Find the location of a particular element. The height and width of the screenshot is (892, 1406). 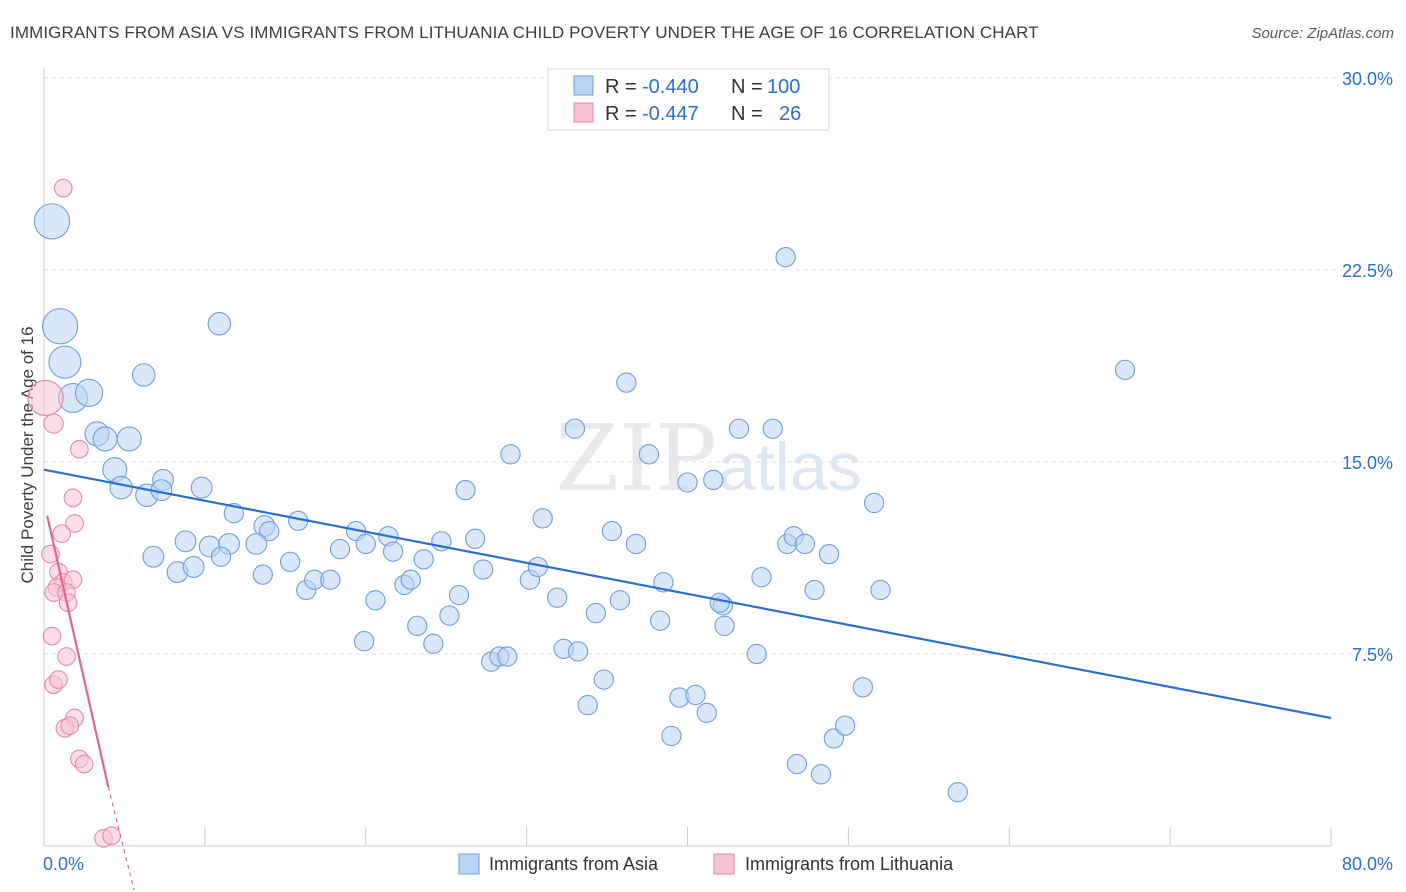

y-tick-labels: 7.5% 15.0% 22.5% 30.0% is located at coordinates (1367, 367).